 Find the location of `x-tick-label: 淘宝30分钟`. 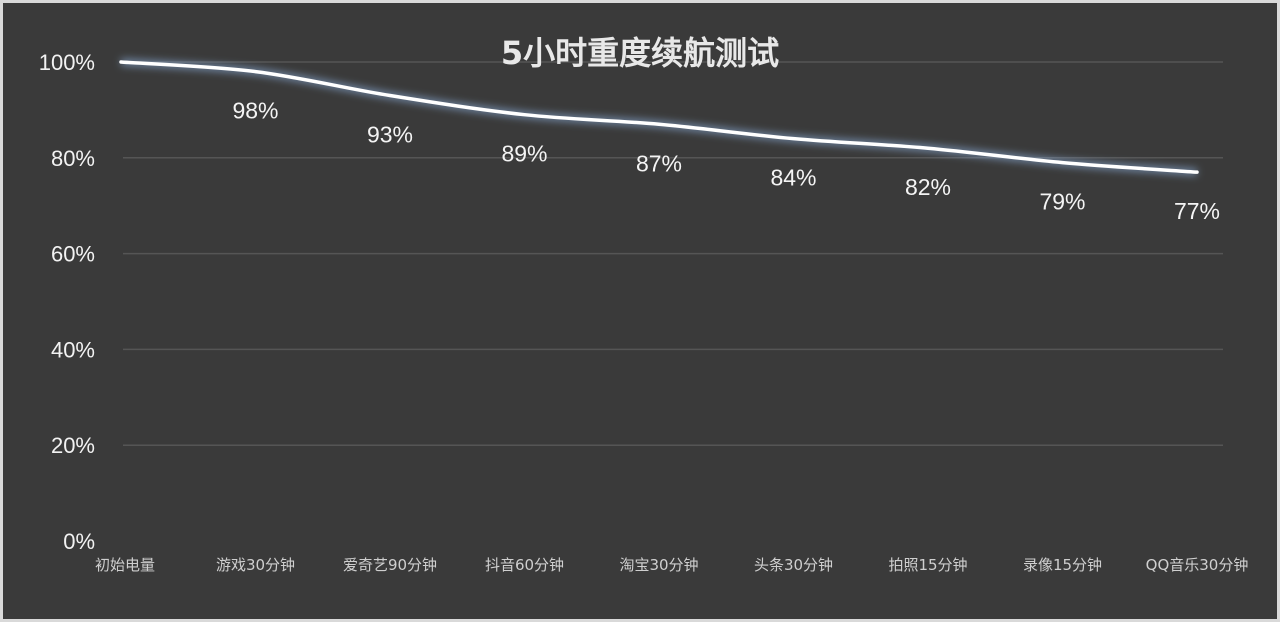

x-tick-label: 淘宝30分钟 is located at coordinates (658, 565).